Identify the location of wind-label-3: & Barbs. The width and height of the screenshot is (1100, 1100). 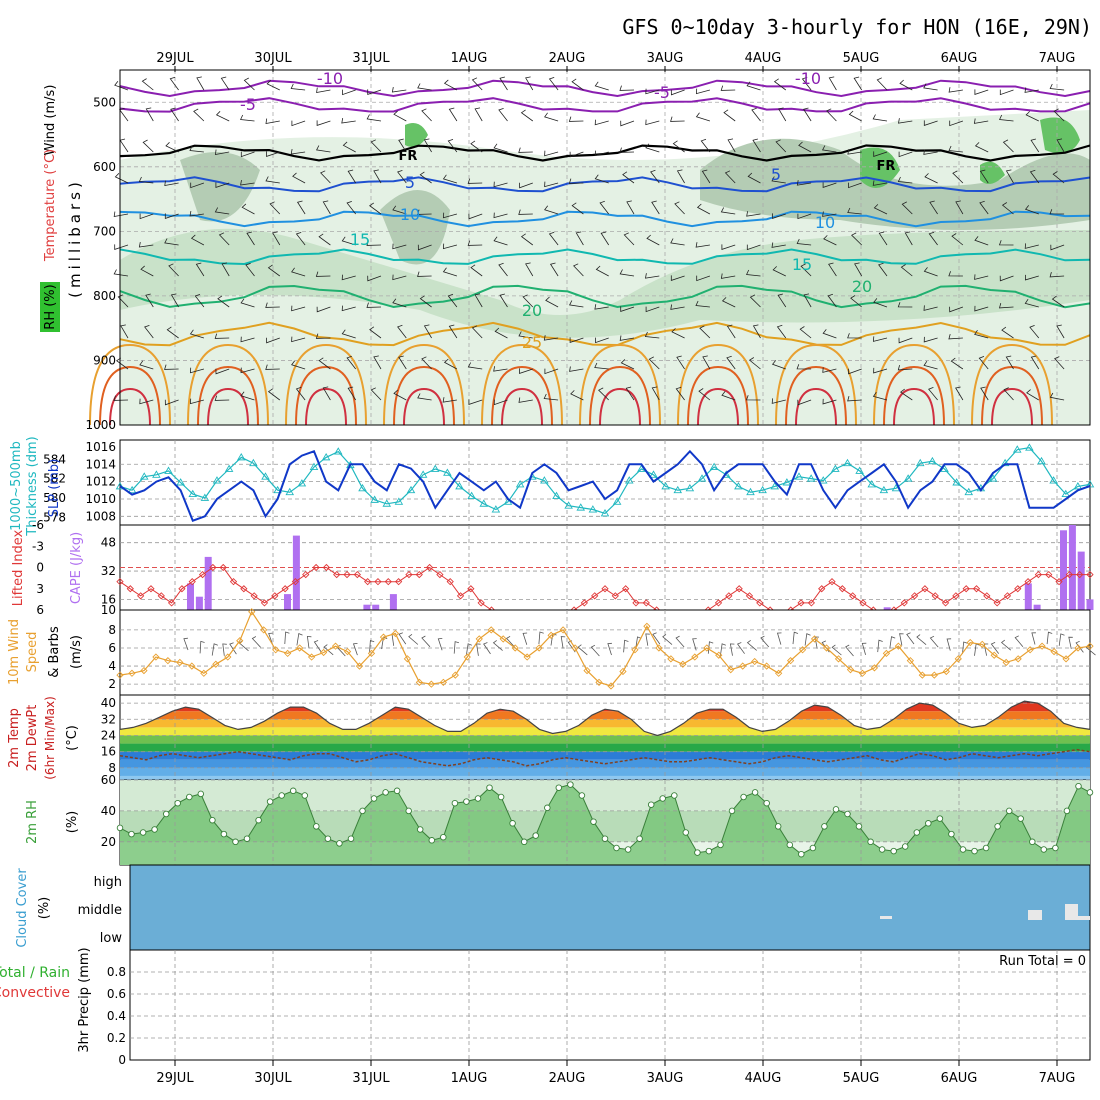
(54, 652).